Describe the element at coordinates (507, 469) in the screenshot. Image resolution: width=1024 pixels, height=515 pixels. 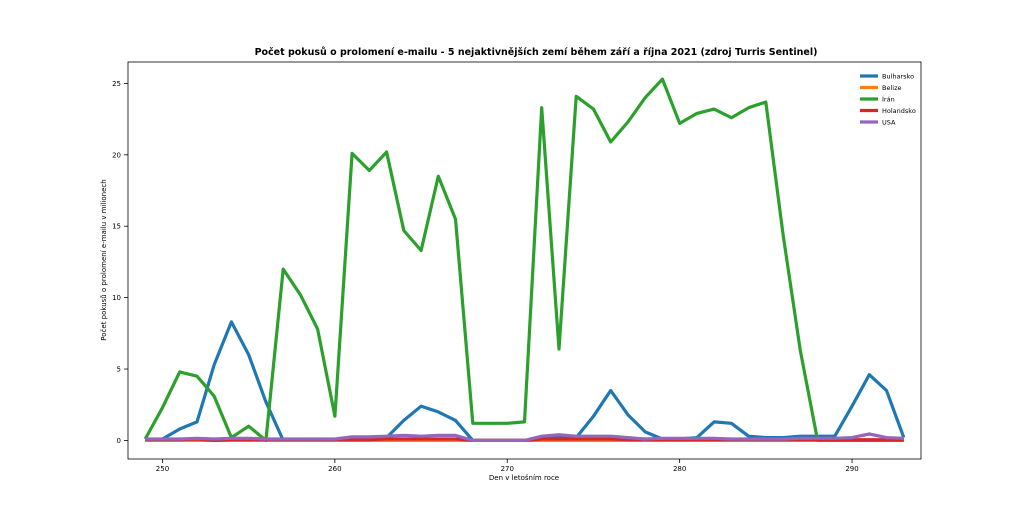
I see `x-tick-label: 270` at that location.